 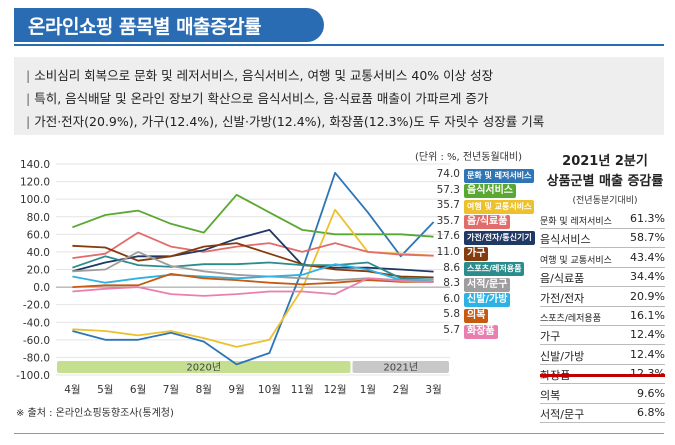 What do you see at coordinates (236, 390) in the screenshot?
I see `x-tick-label: 9월` at bounding box center [236, 390].